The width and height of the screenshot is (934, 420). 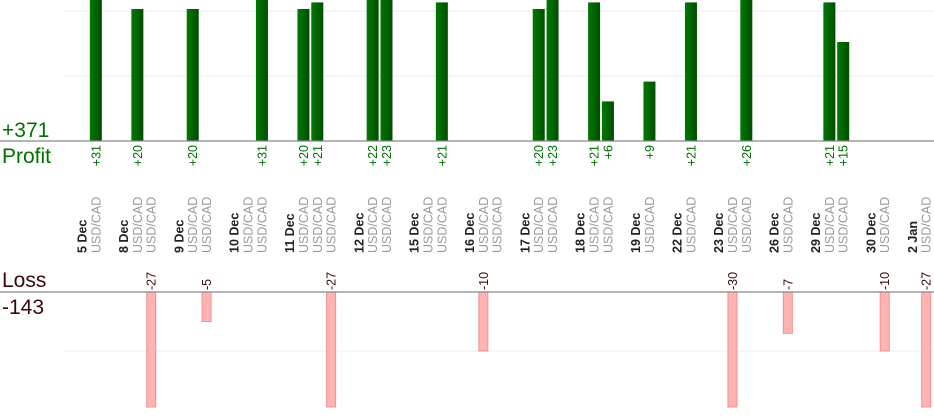 I want to click on date-label: 23 Dec, so click(x=719, y=233).